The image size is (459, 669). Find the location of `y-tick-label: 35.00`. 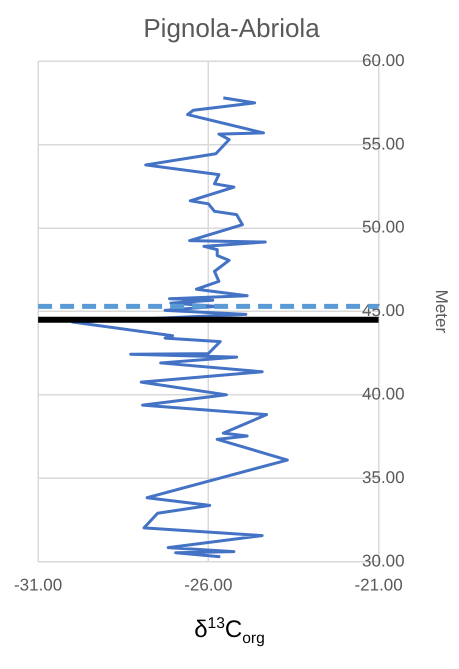

y-tick-label: 35.00 is located at coordinates (383, 477).